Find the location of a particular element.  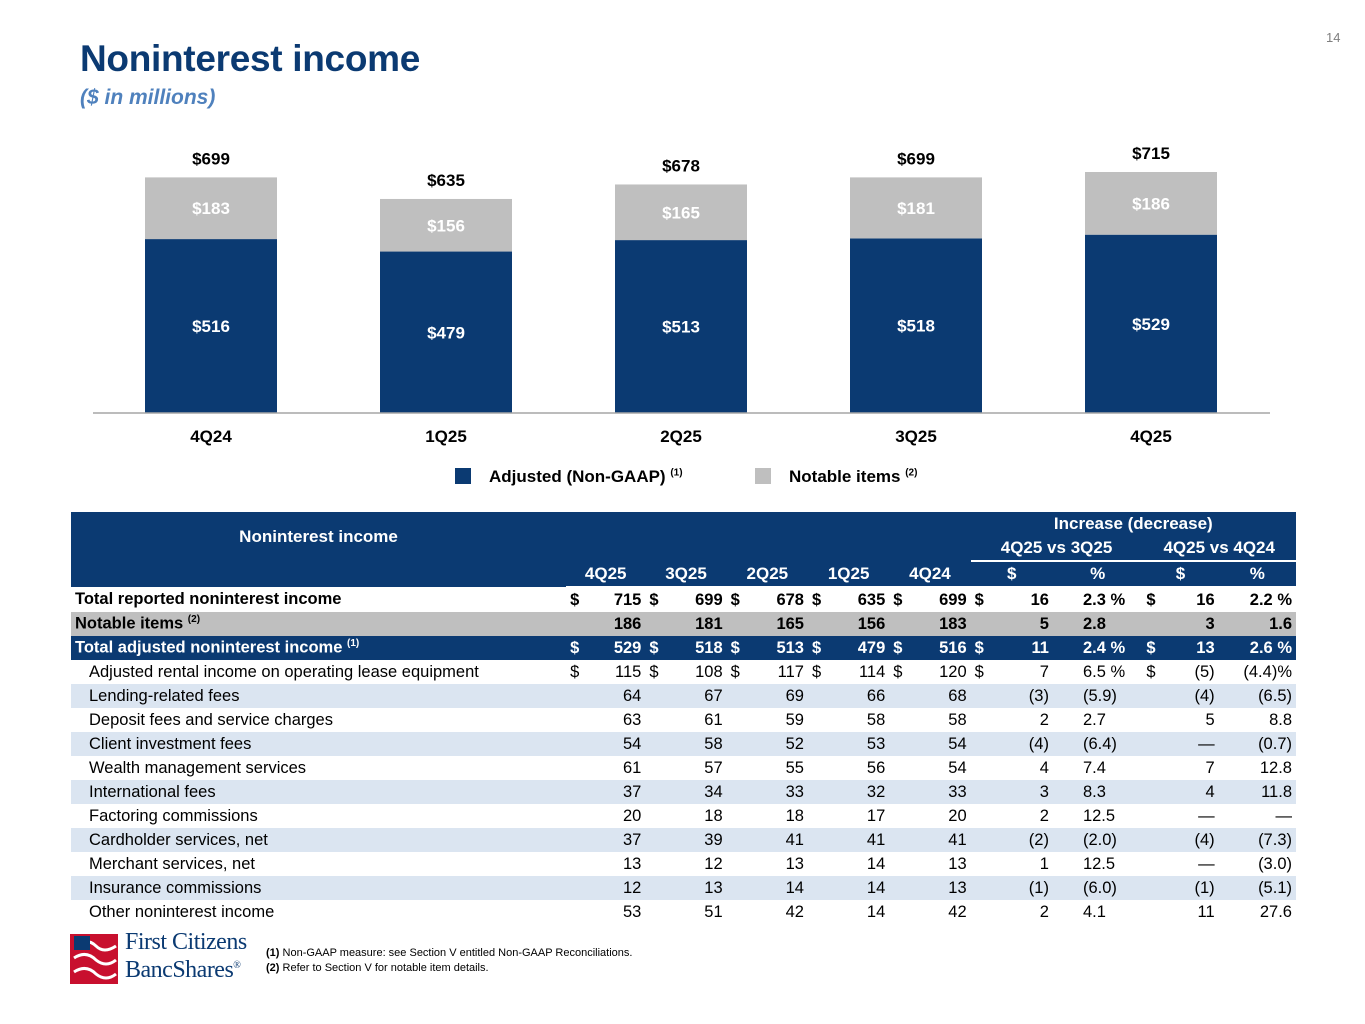

cell-value: 32 is located at coordinates (858, 792).